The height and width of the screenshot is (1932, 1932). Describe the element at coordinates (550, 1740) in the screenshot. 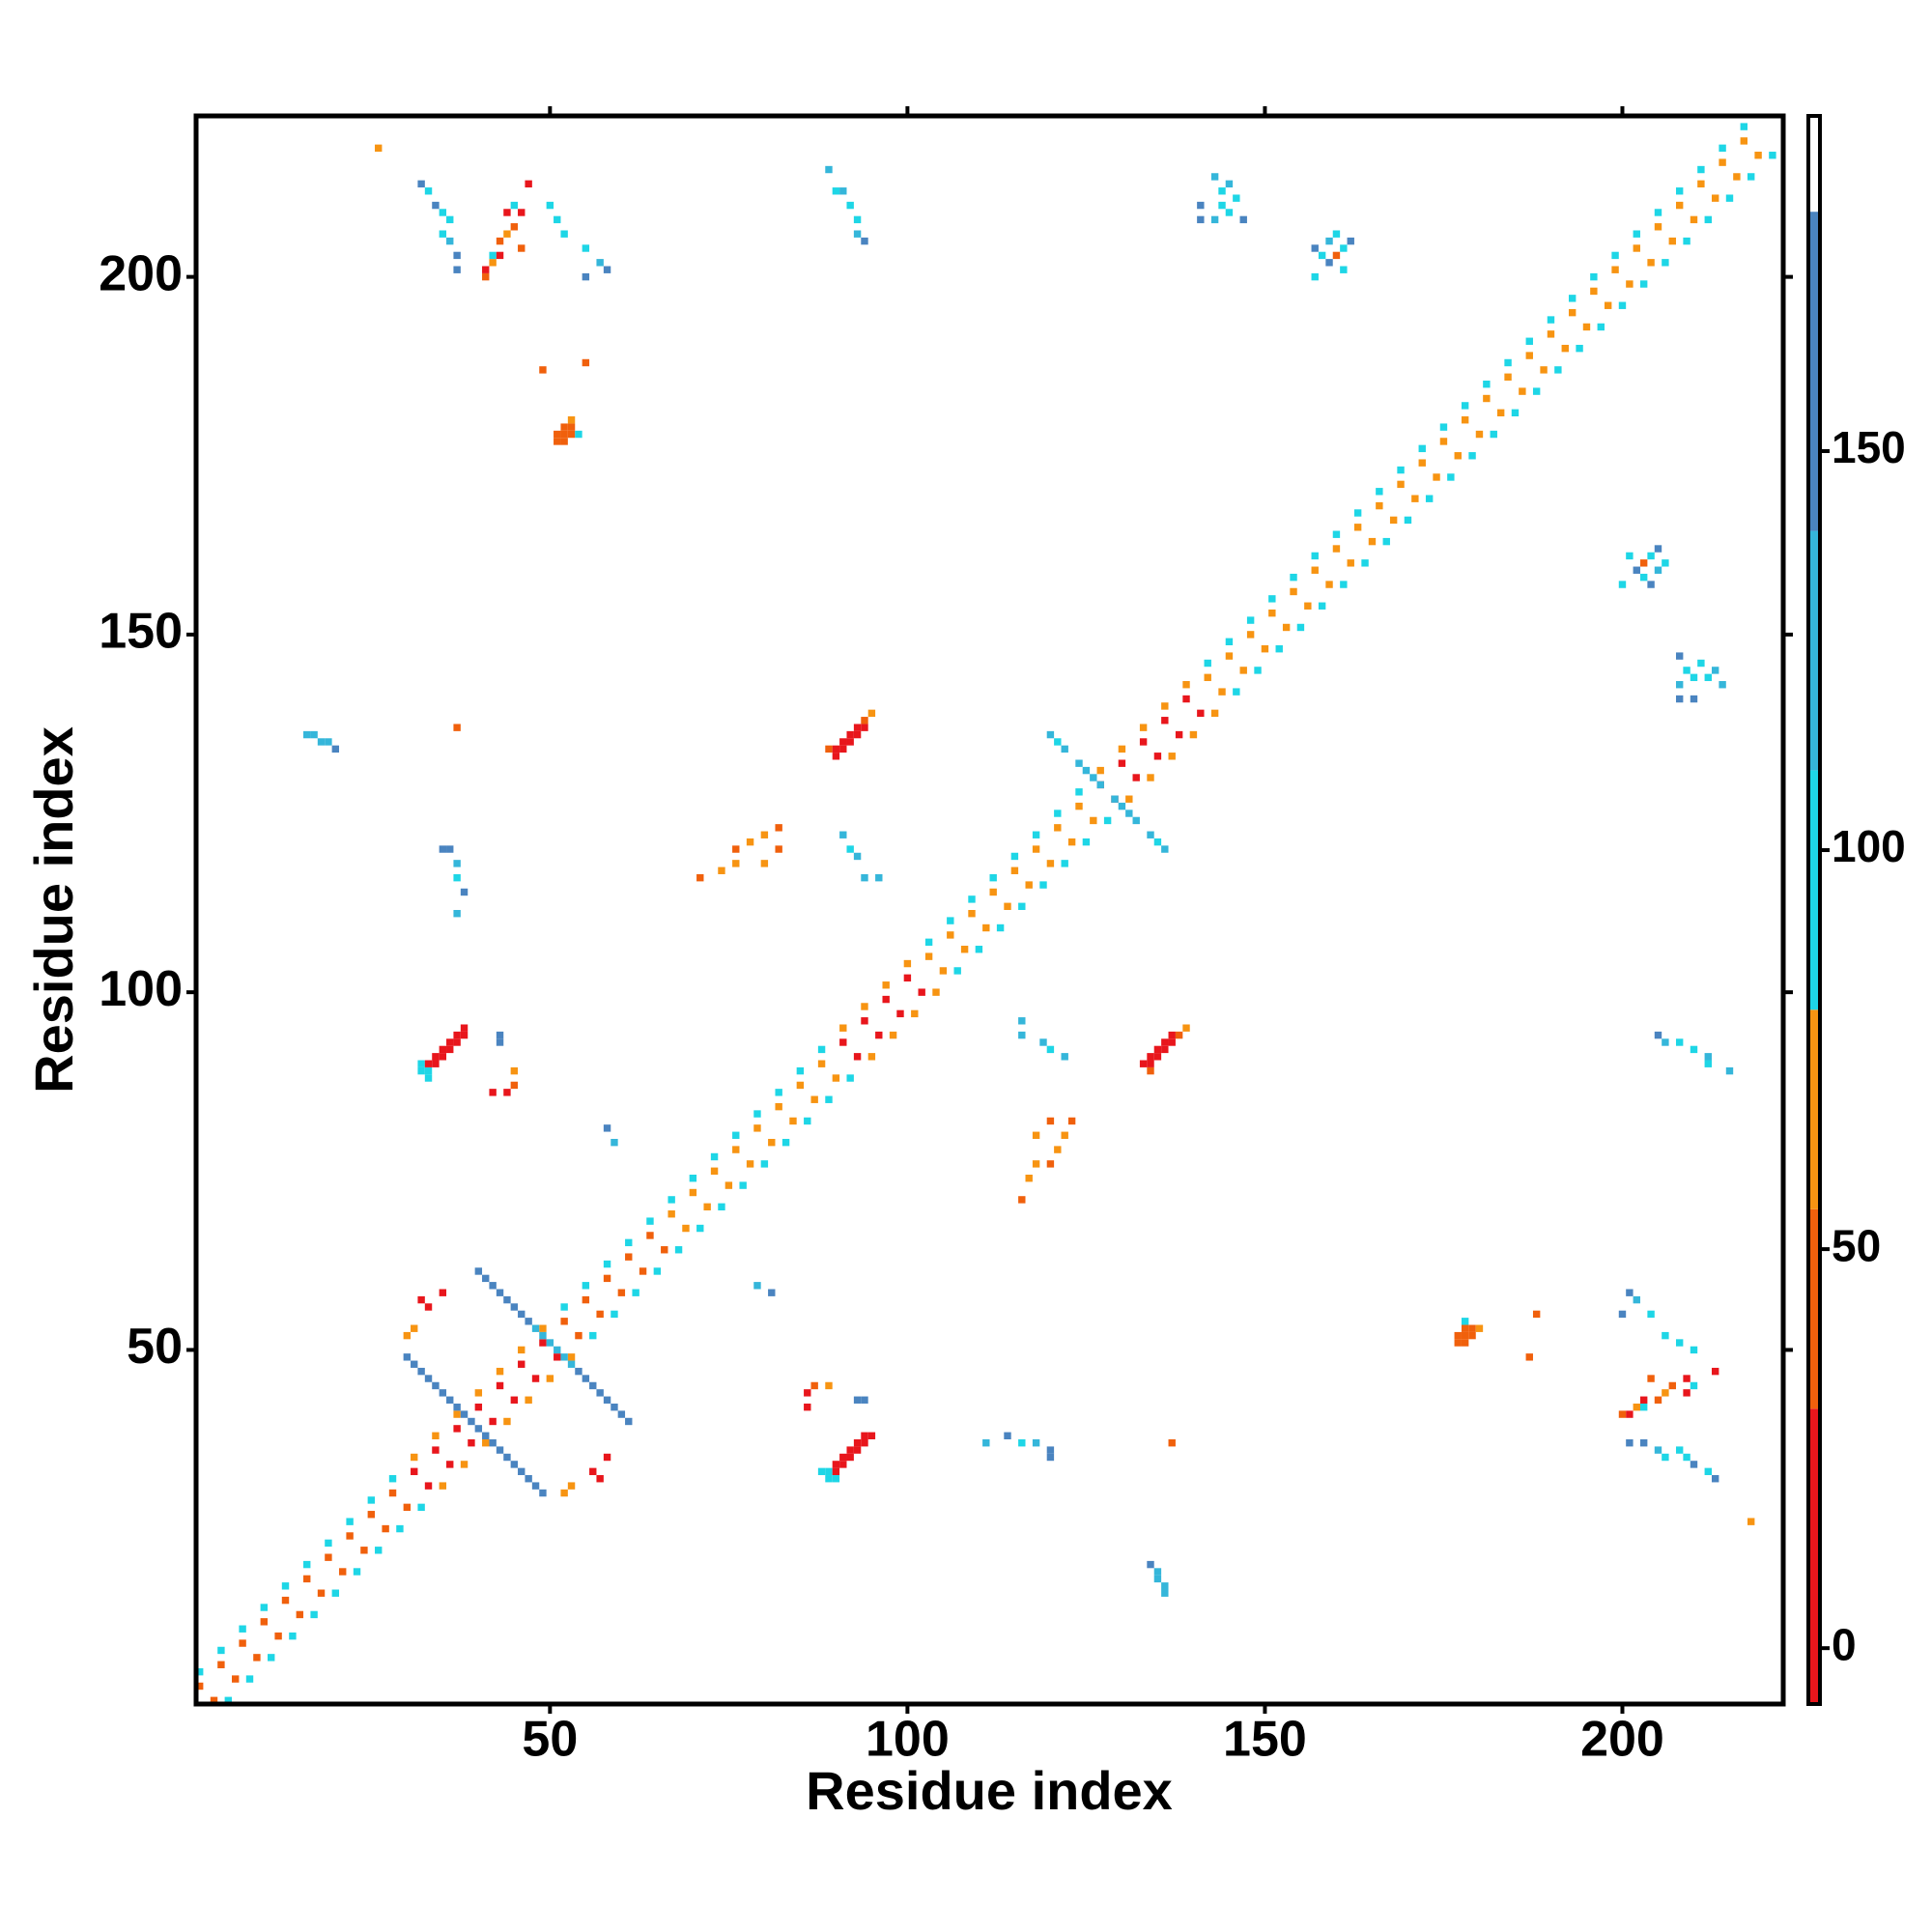

I see `x-tick-label: 50` at that location.